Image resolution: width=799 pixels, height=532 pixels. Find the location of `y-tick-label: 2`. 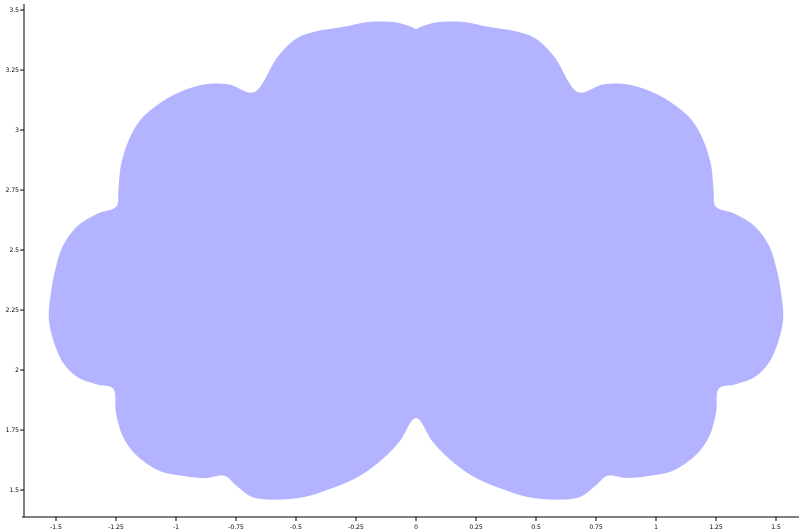

y-tick-label: 2 is located at coordinates (17, 370).